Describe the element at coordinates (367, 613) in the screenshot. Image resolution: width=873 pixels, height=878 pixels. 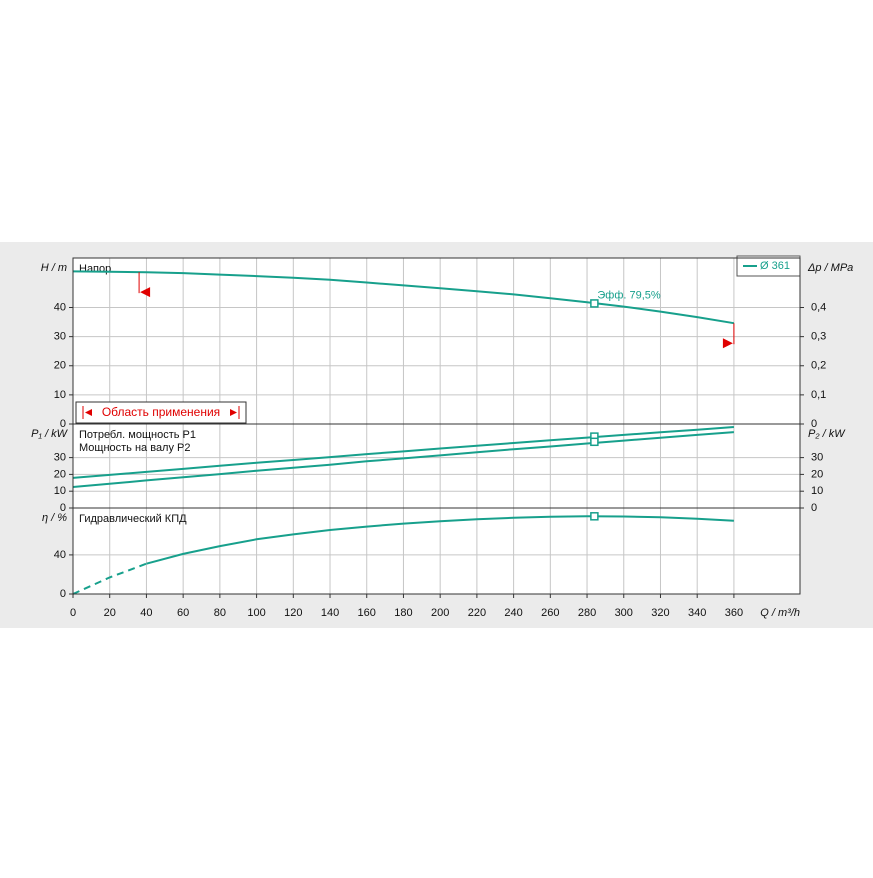
I see `x-tick-label: 160` at that location.